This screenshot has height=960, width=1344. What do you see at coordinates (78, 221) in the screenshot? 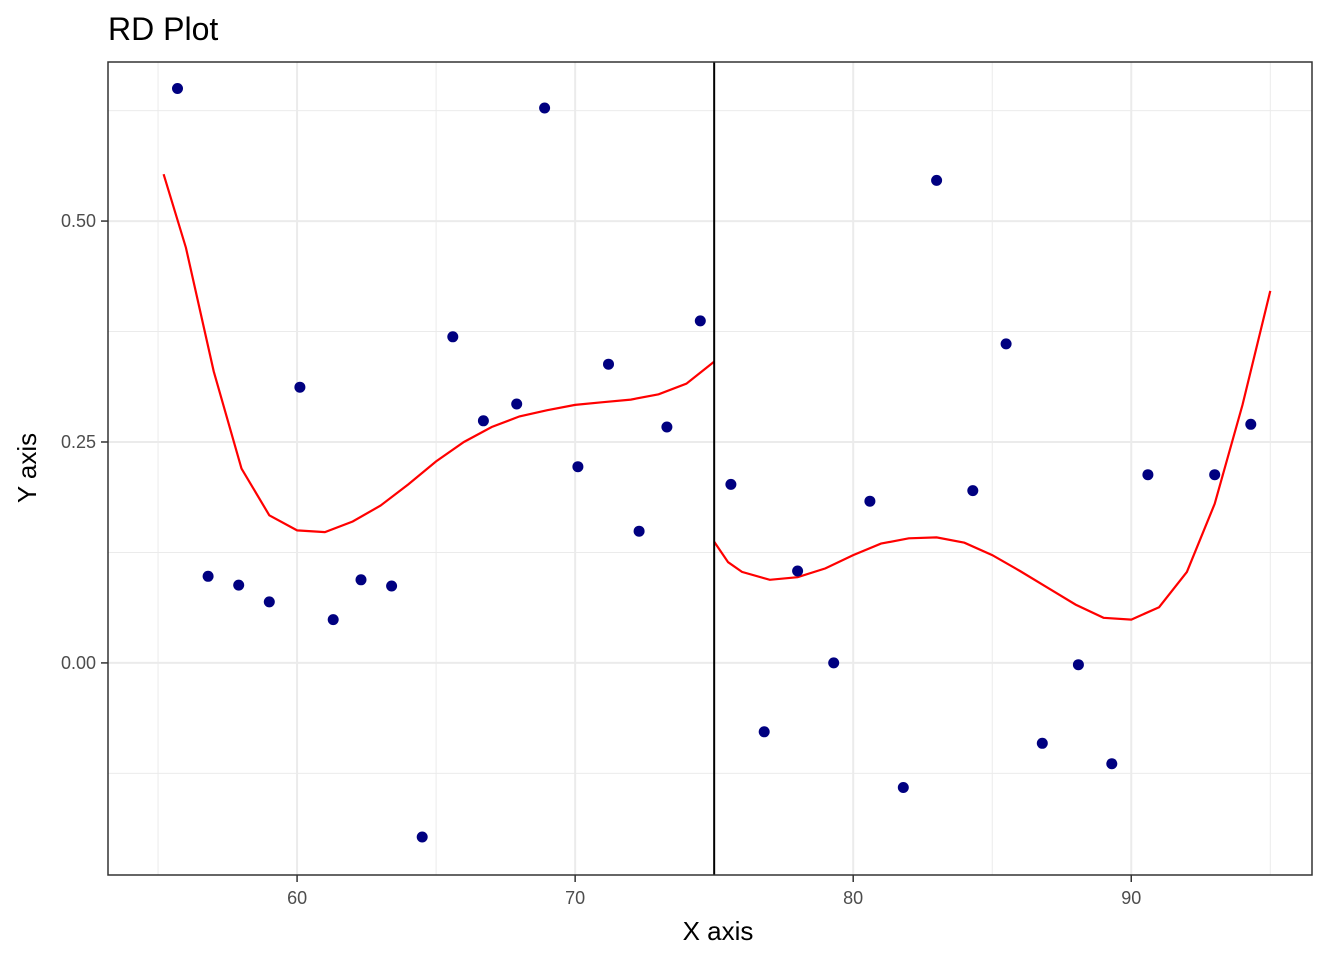
I see `y-tick-label: 0.50` at bounding box center [78, 221].